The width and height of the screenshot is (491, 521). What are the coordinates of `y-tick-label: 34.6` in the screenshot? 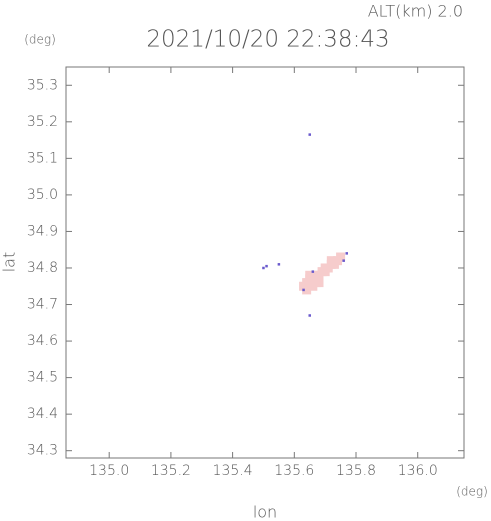 It's located at (42, 341).